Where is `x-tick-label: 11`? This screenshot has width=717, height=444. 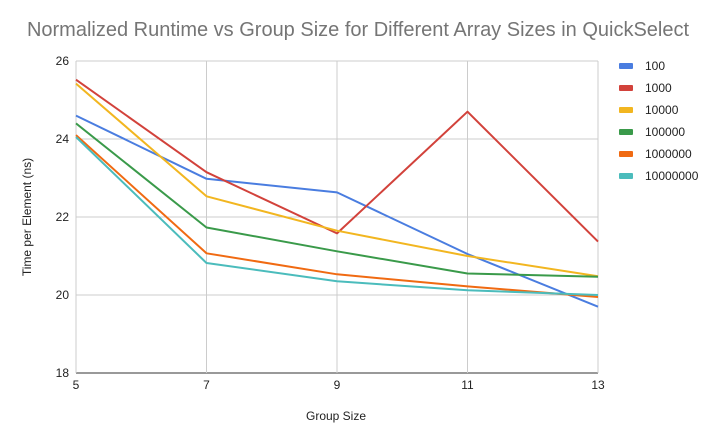 x-tick-label: 11 is located at coordinates (467, 385).